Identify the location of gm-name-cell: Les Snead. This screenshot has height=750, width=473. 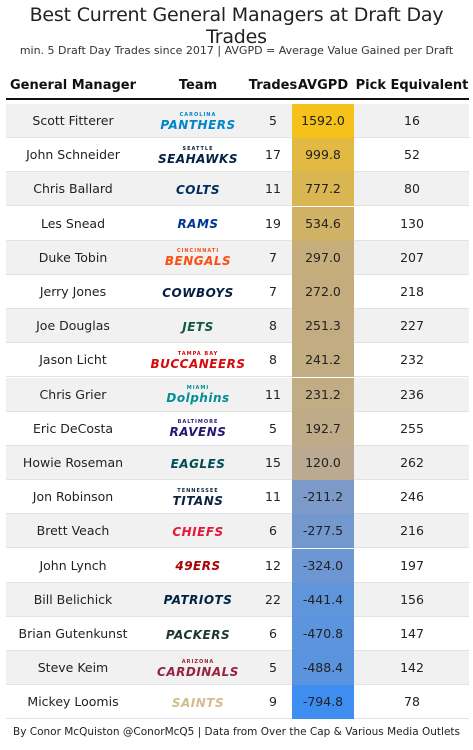
(73, 223).